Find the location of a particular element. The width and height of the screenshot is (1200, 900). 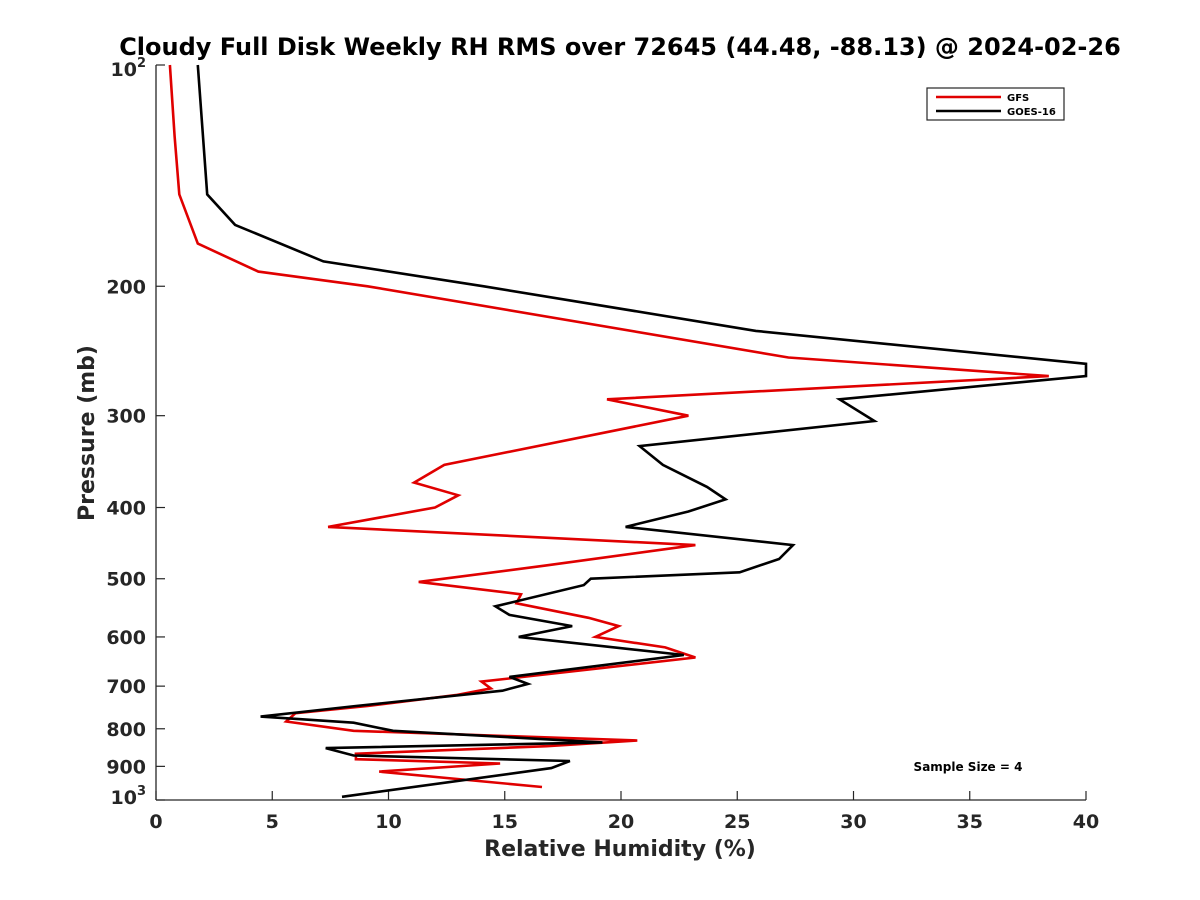

y-tick-label: 700 is located at coordinates (126, 687).